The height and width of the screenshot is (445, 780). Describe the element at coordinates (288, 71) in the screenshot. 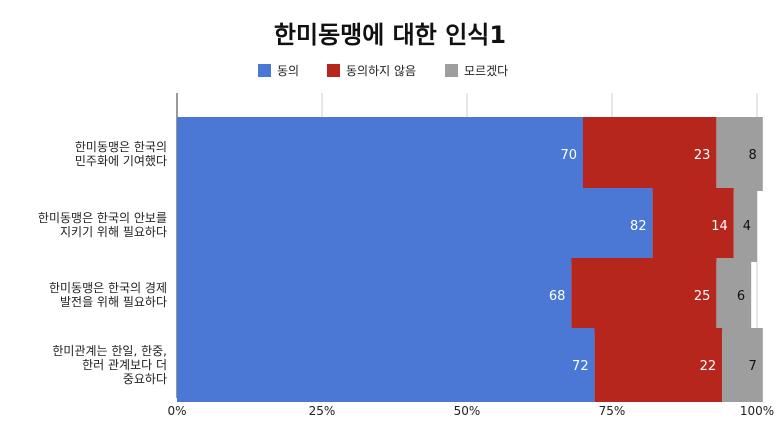

I see `legend-label: 동의` at that location.